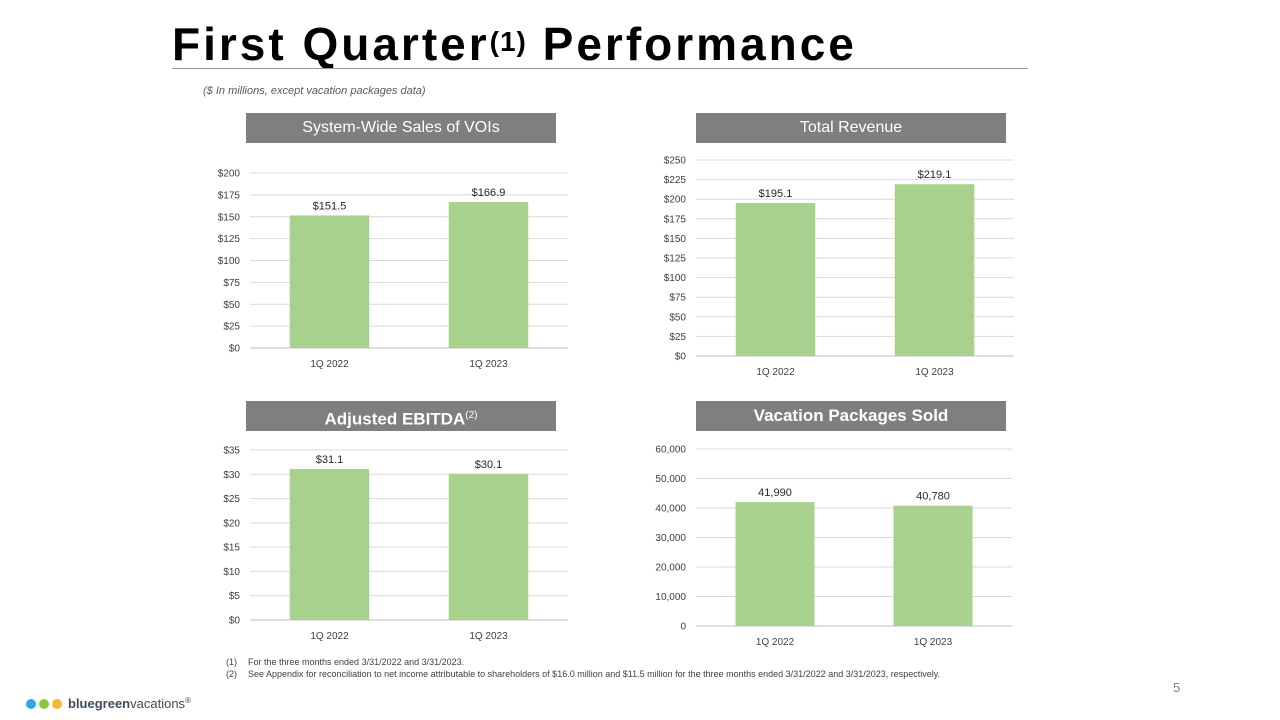 The width and height of the screenshot is (1280, 720). I want to click on bar-value-label: $166.9, so click(489, 193).